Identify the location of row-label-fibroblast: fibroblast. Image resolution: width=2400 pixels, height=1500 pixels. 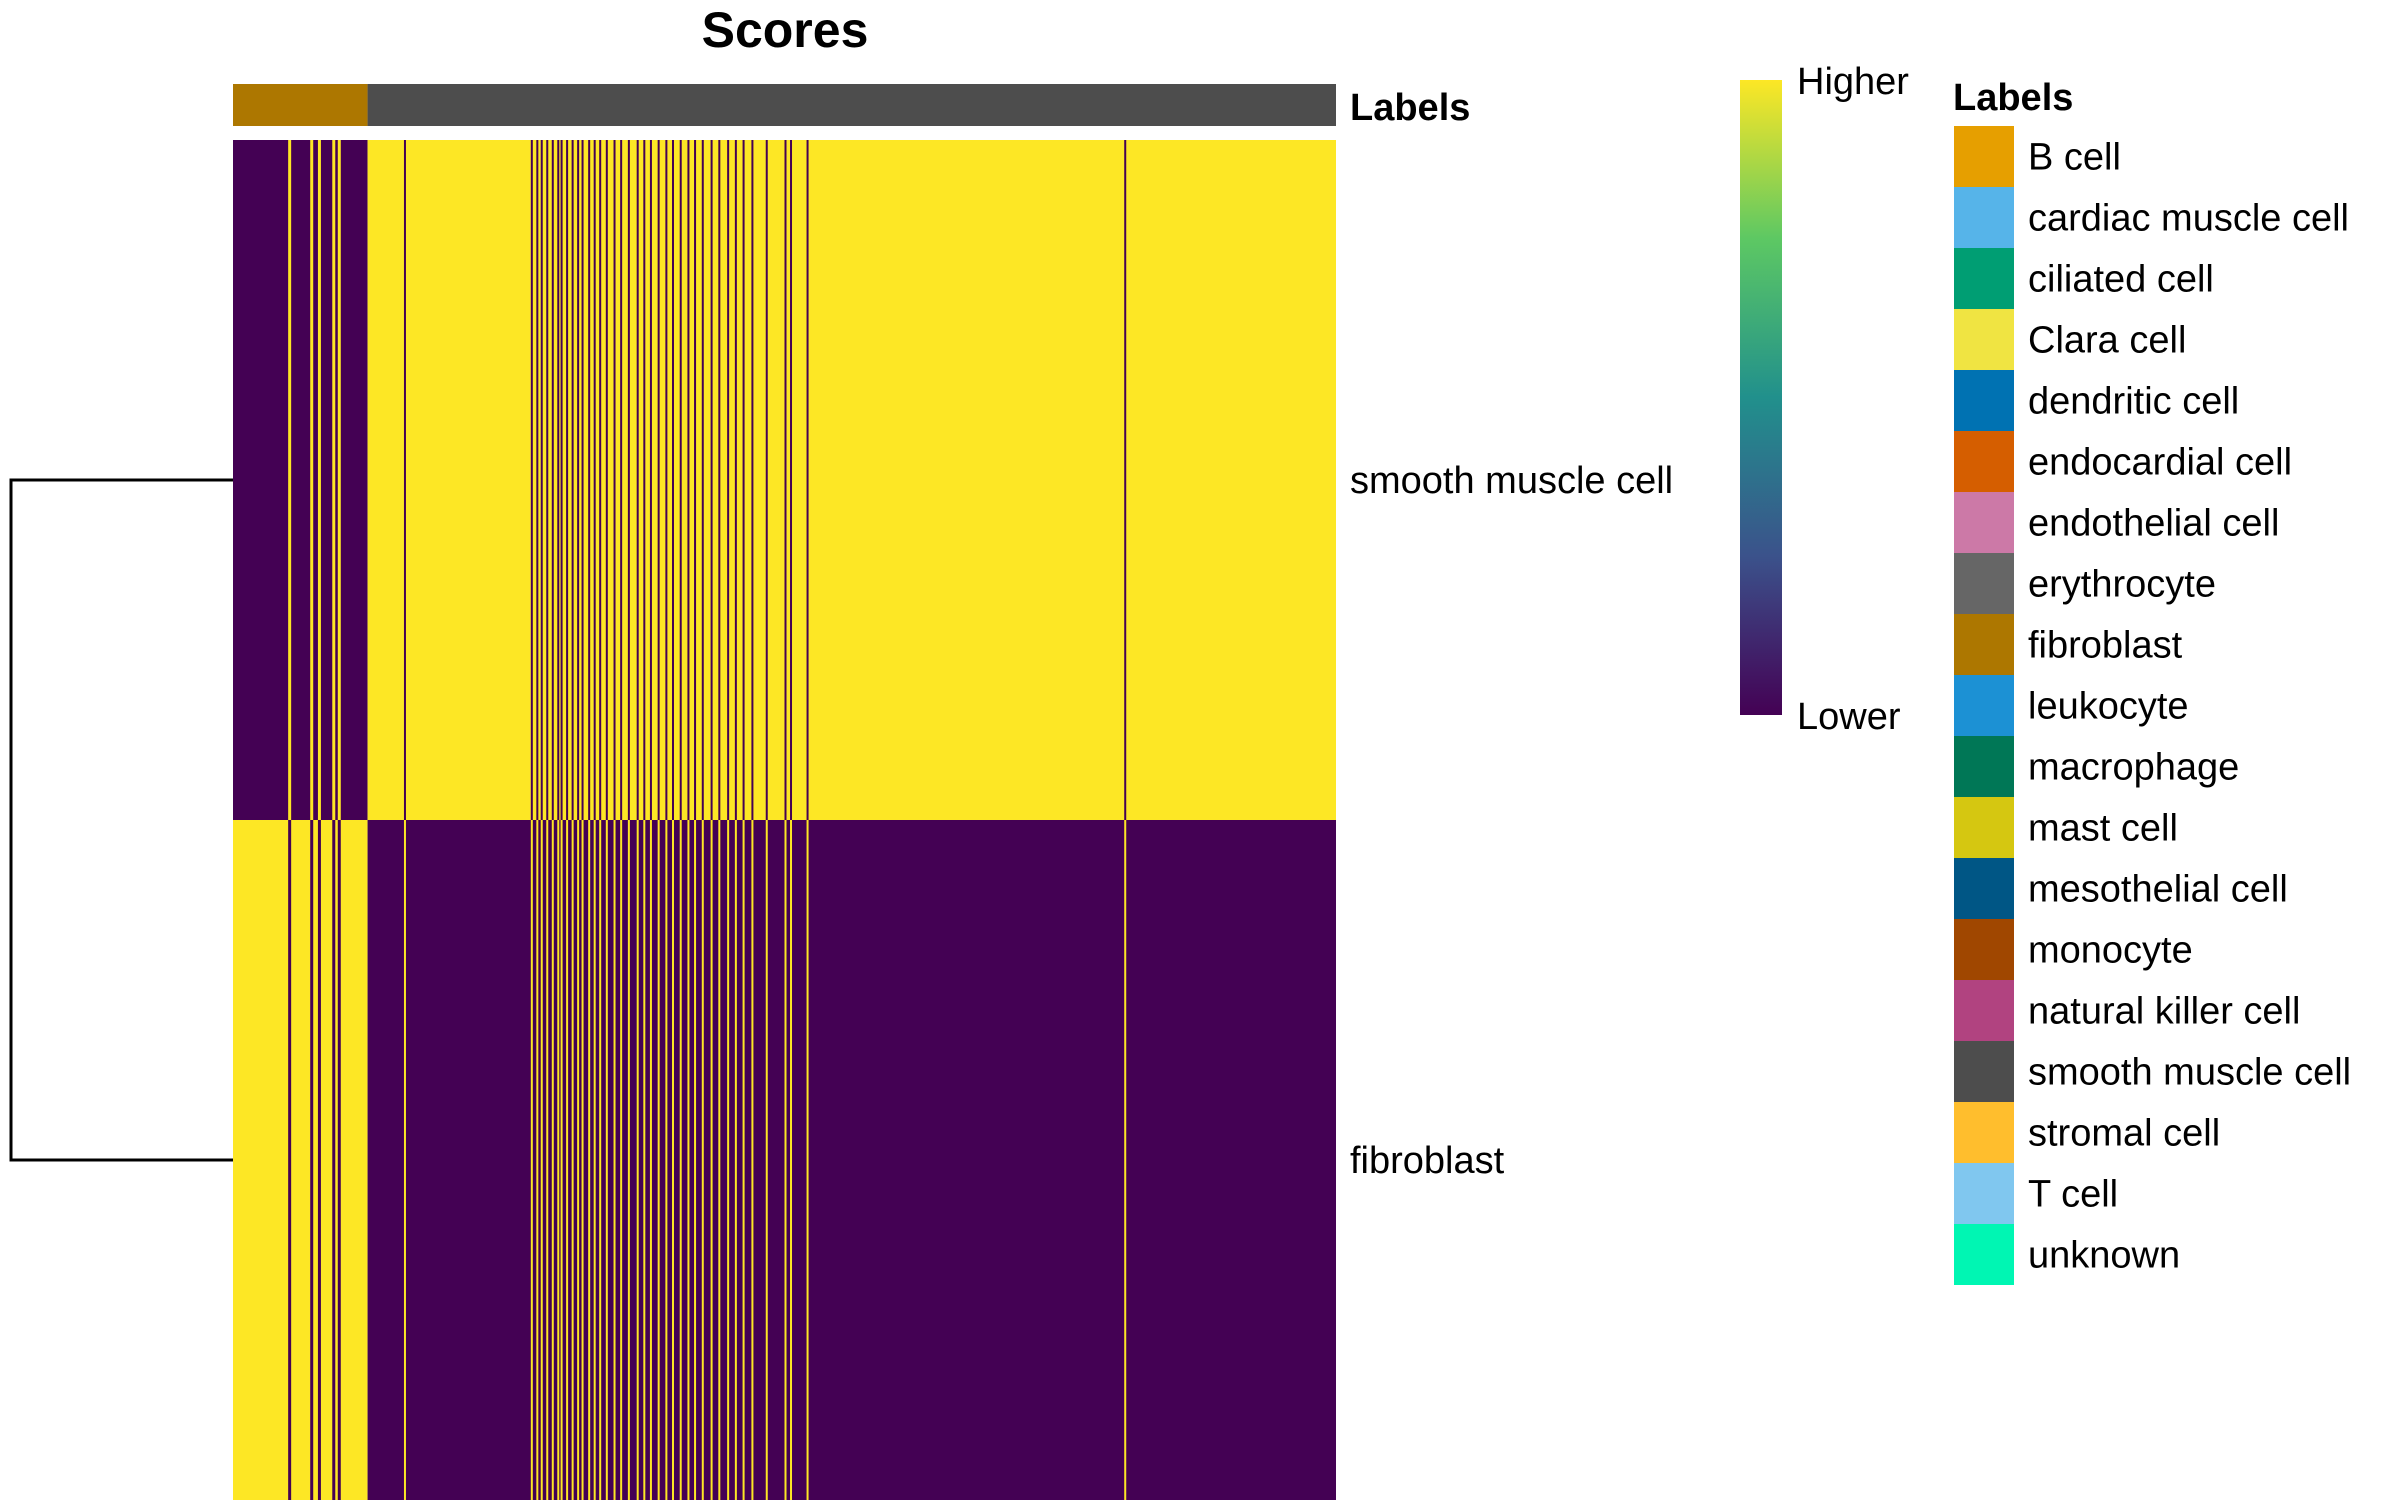
(1427, 1161).